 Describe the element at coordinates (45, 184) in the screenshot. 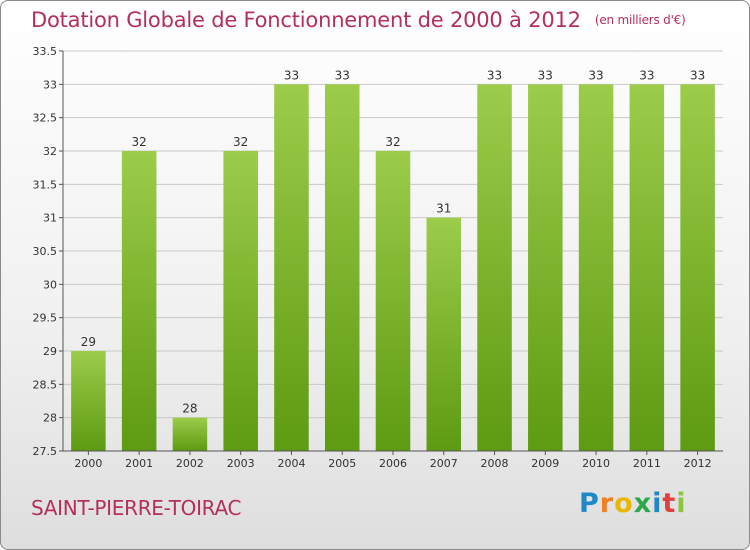

I see `y-tick-label: 31.5` at that location.